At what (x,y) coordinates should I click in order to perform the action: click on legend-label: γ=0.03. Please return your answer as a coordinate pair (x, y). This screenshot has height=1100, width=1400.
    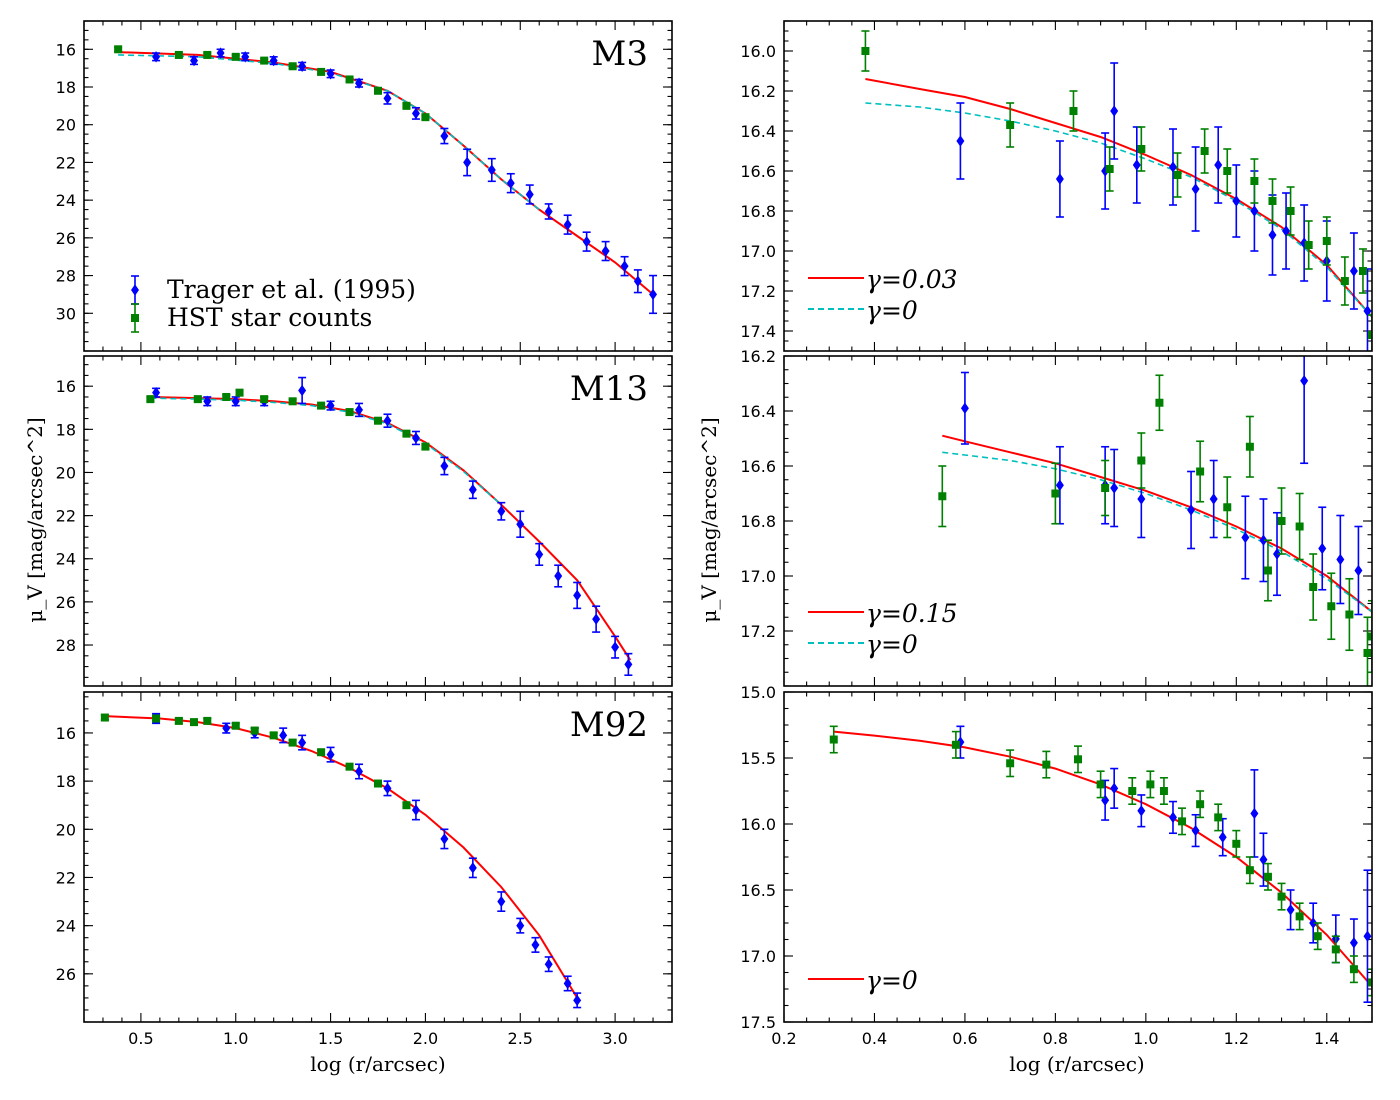
    Looking at the image, I should click on (912, 279).